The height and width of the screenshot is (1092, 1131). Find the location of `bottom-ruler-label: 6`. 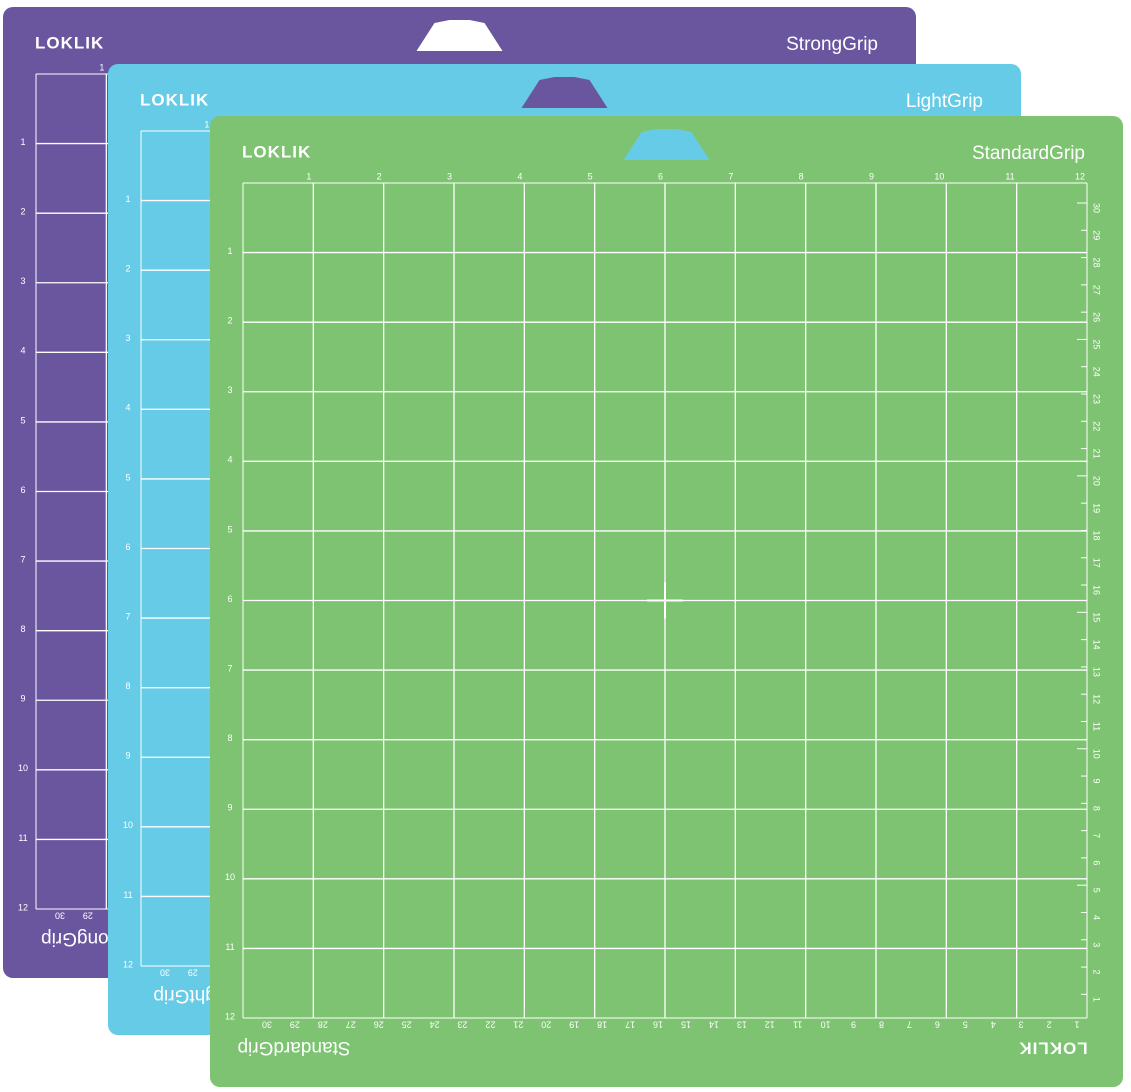

bottom-ruler-label: 6 is located at coordinates (937, 1025).